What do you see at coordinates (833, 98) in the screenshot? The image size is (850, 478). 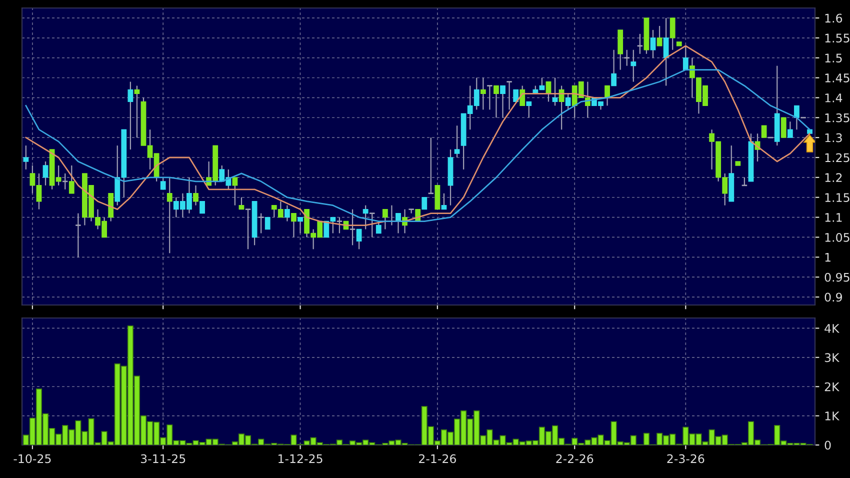 I see `y-tick-label: 1.4` at bounding box center [833, 98].